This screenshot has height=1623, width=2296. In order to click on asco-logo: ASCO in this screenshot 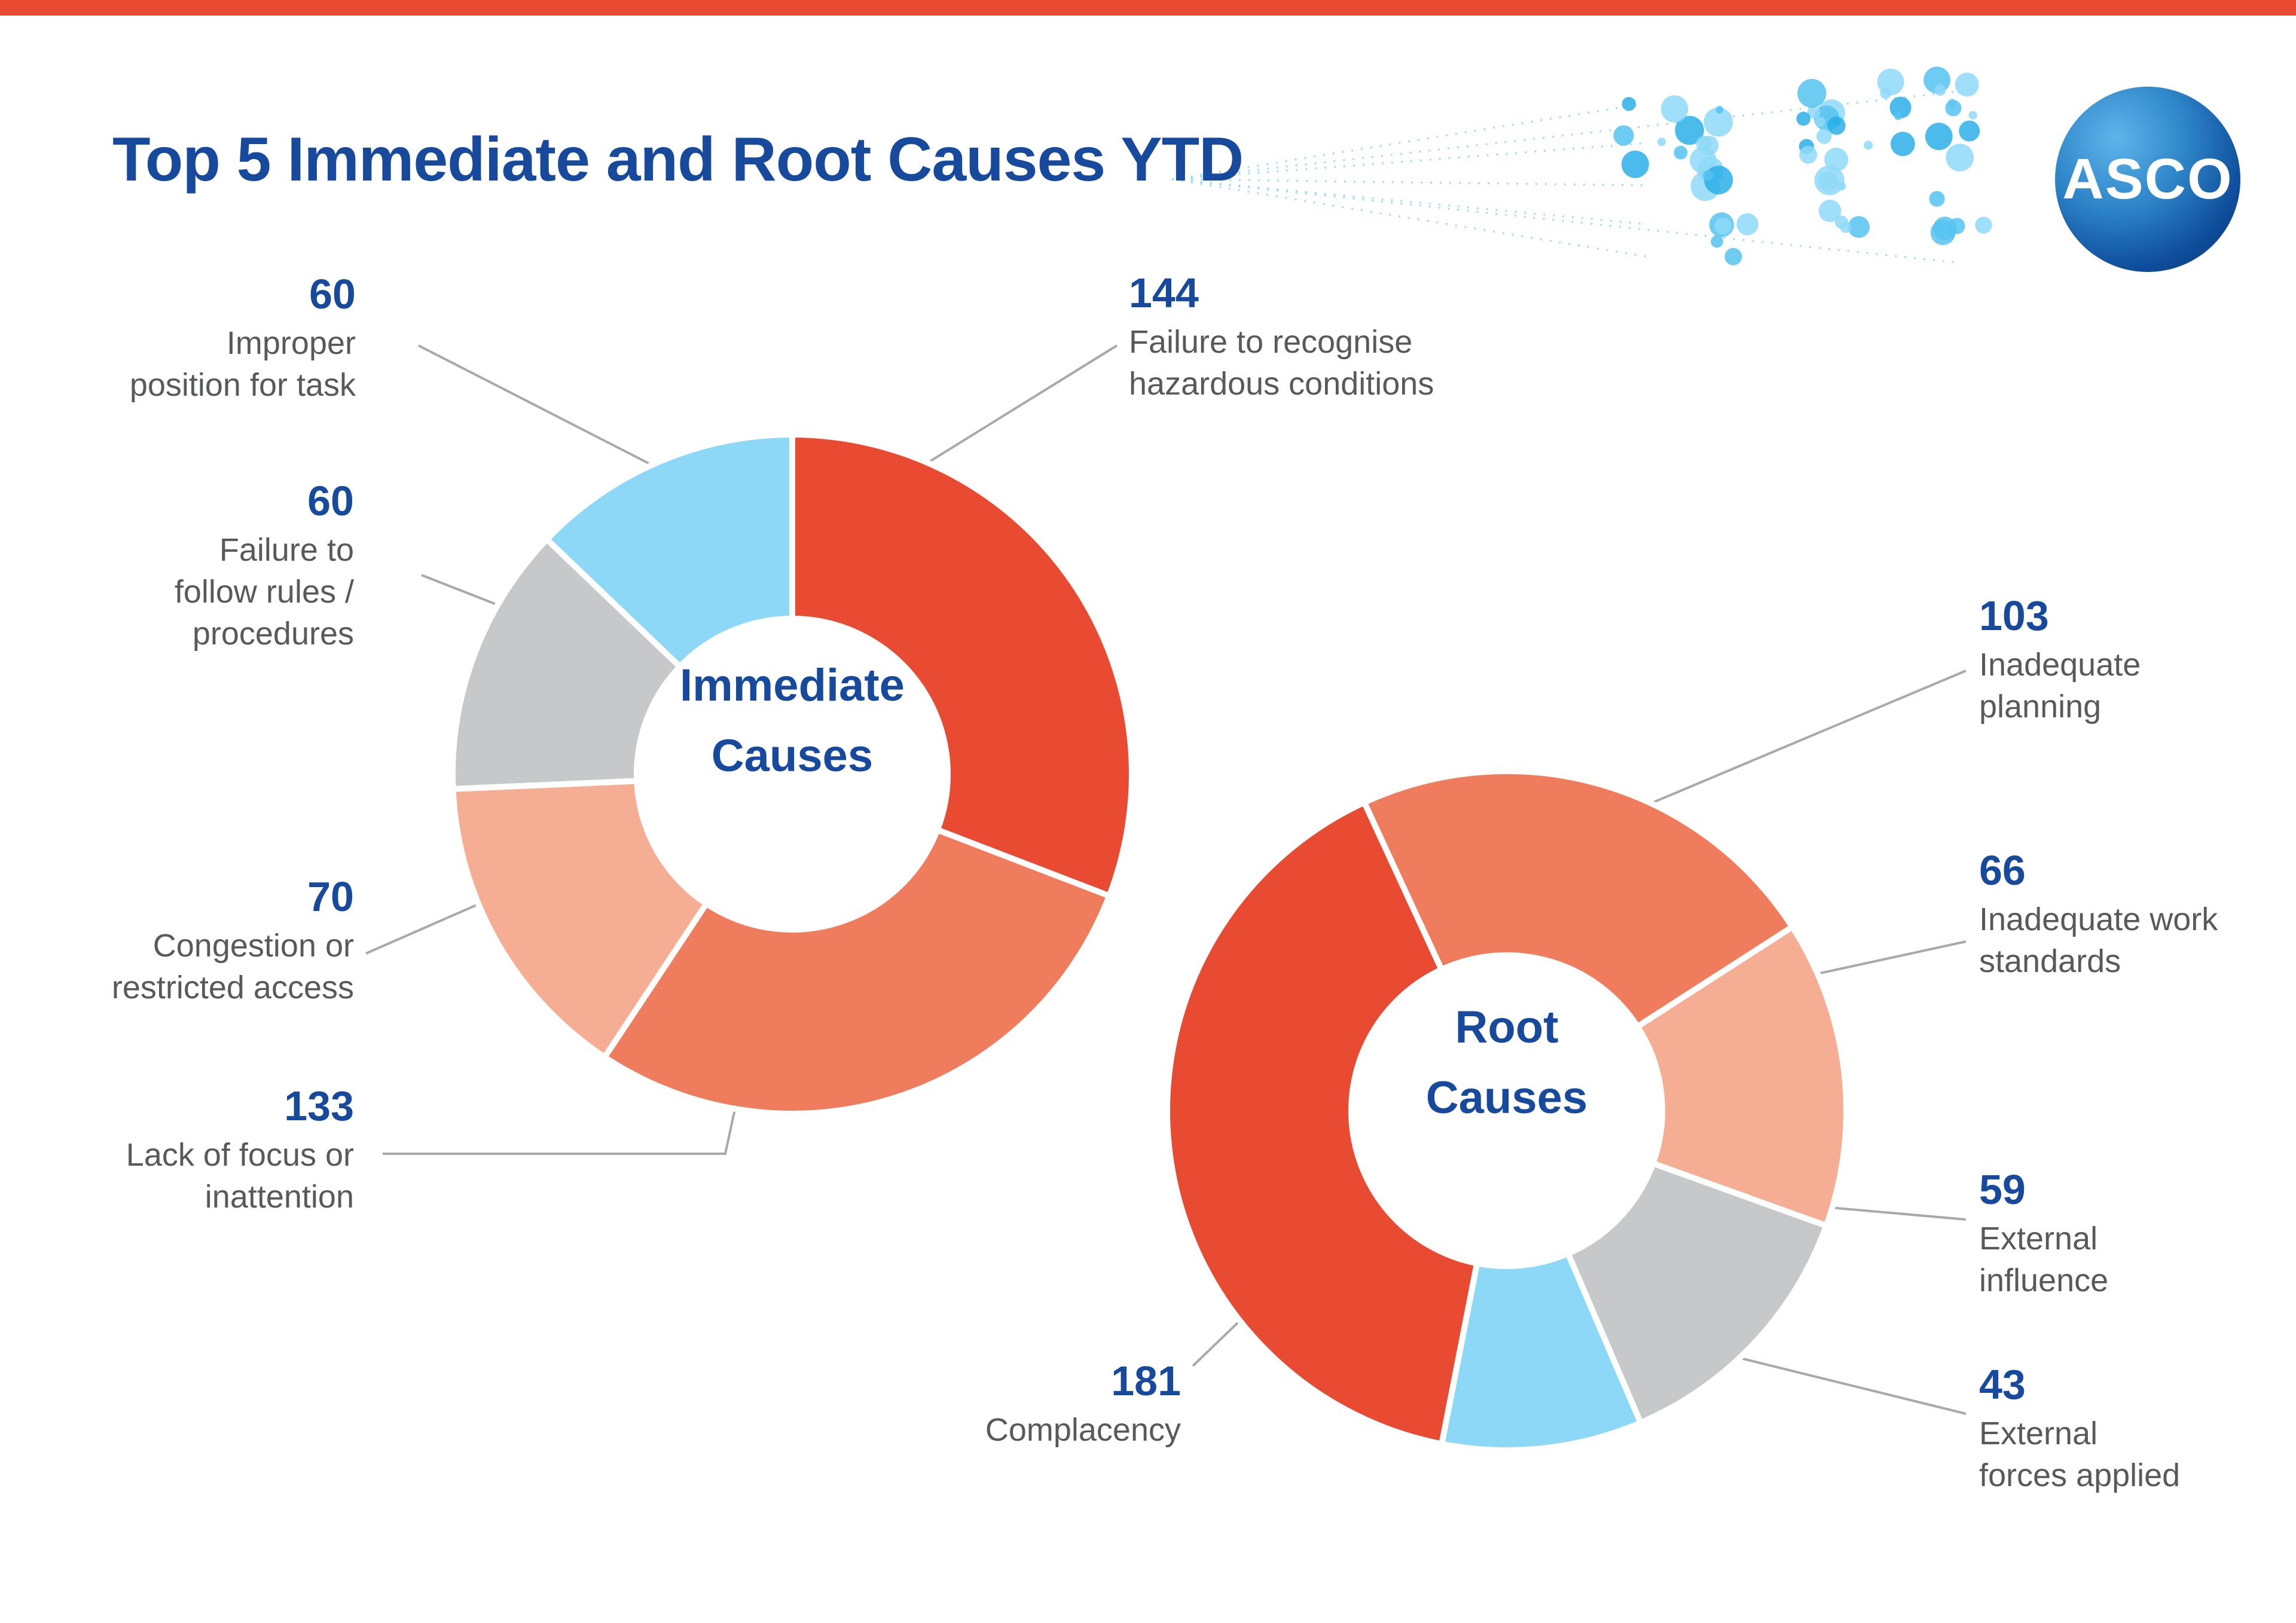, I will do `click(2147, 180)`.